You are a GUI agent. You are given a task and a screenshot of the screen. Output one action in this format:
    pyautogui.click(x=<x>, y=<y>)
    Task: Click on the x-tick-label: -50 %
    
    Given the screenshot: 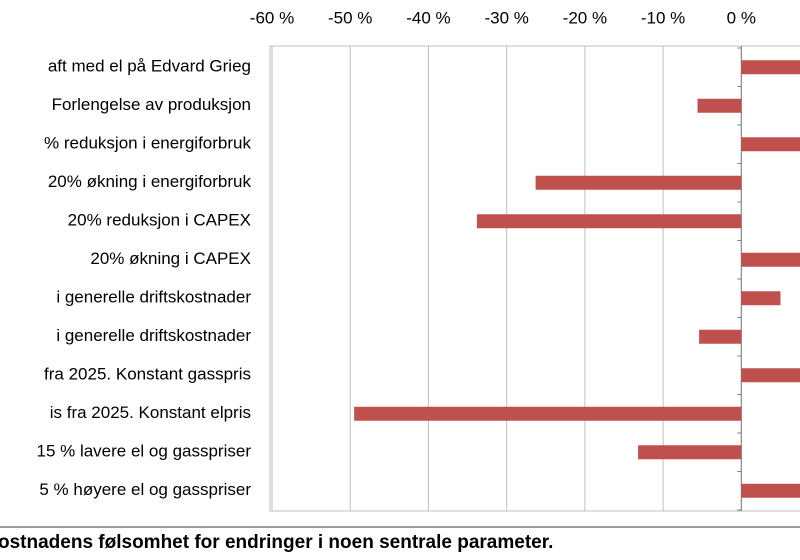 What is the action you would take?
    pyautogui.click(x=350, y=17)
    